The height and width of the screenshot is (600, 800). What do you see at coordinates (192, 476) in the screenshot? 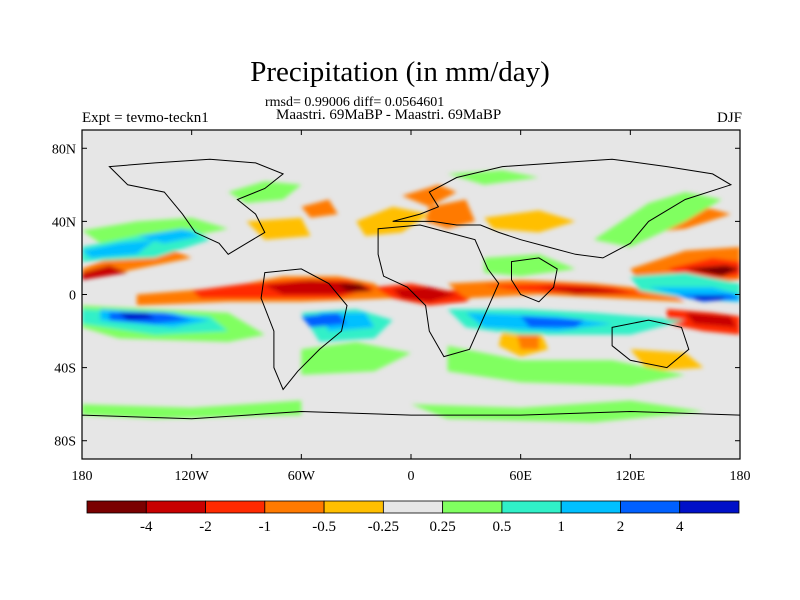
I see `lon-tick-label: 120W` at bounding box center [192, 476].